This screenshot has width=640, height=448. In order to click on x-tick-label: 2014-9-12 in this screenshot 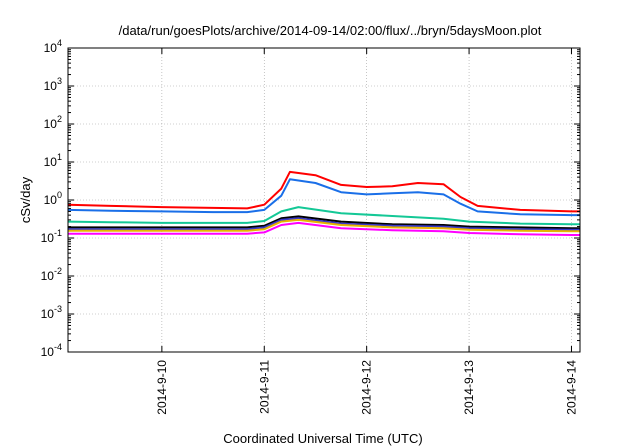, I will do `click(367, 387)`.